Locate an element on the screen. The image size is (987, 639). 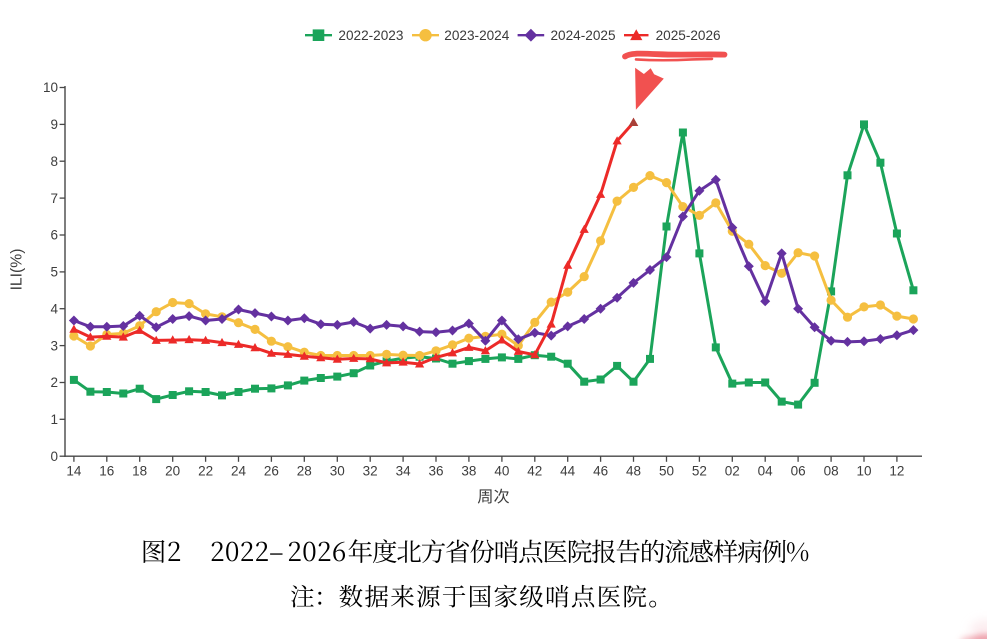
svg-text: 44 is located at coordinates (568, 471).